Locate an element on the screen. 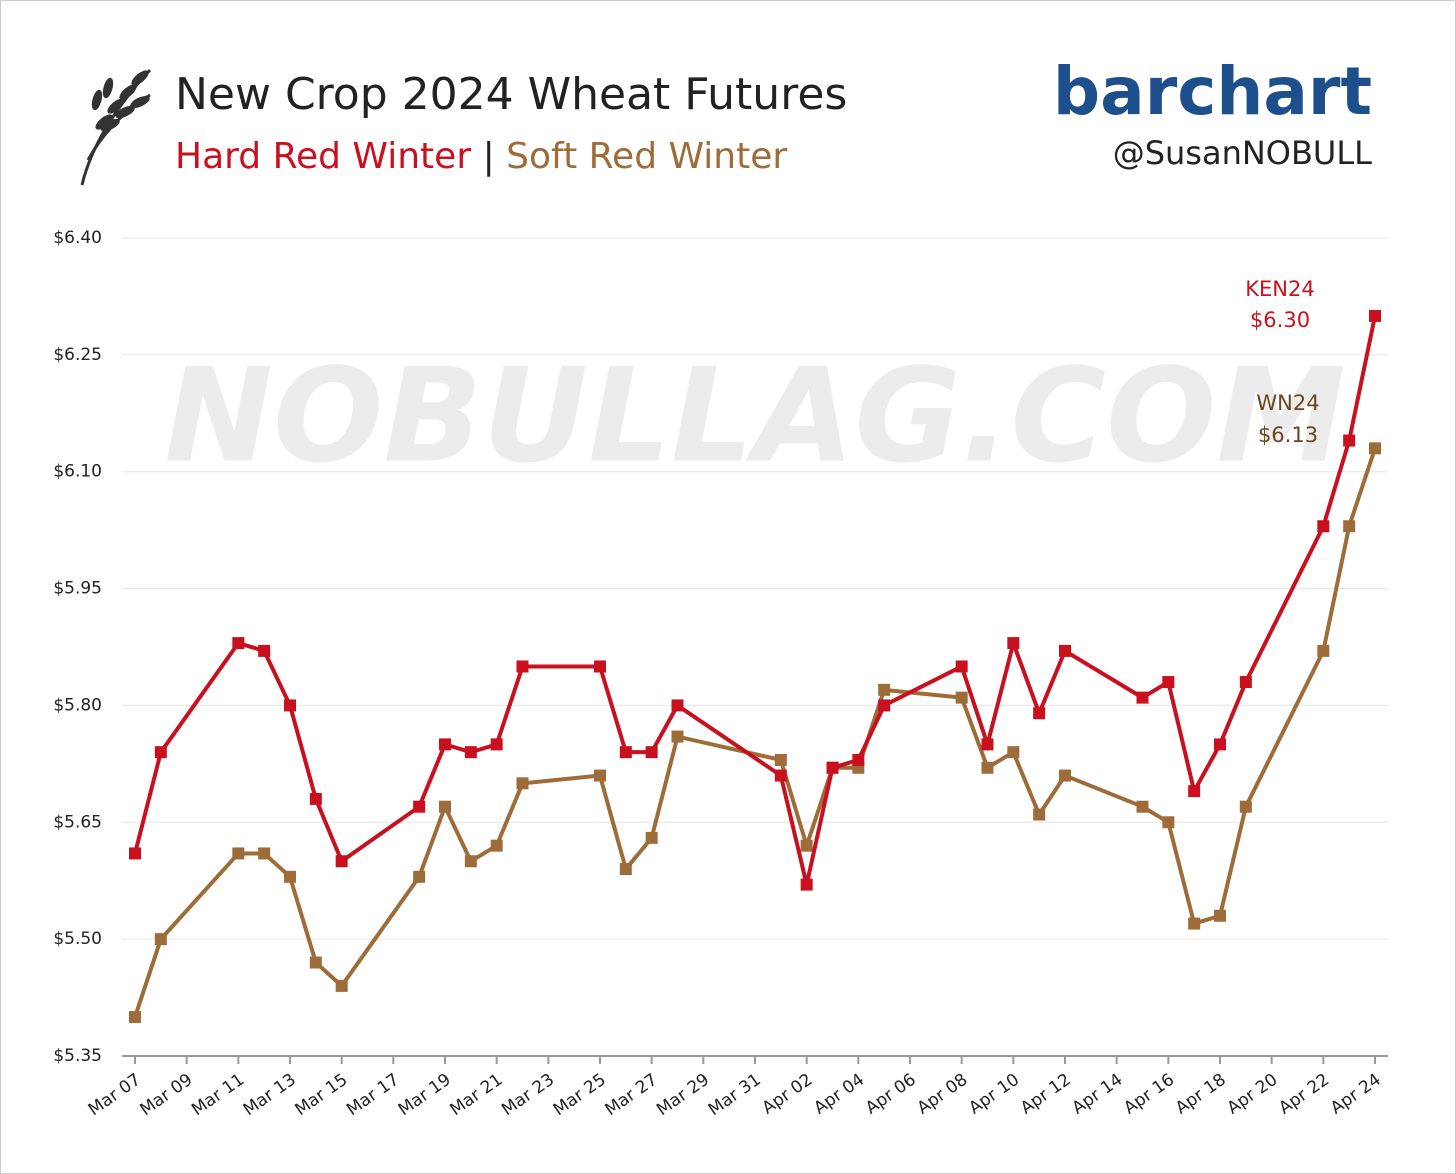  y-tick-label: $6.40 is located at coordinates (77, 238).